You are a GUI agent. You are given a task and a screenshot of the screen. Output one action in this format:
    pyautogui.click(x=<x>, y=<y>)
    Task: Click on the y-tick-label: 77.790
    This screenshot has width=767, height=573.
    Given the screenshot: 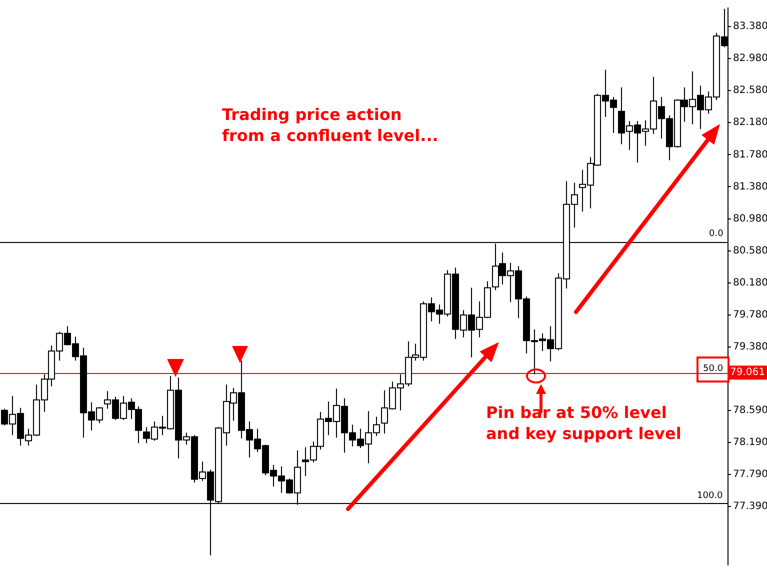 What is the action you would take?
    pyautogui.click(x=750, y=474)
    